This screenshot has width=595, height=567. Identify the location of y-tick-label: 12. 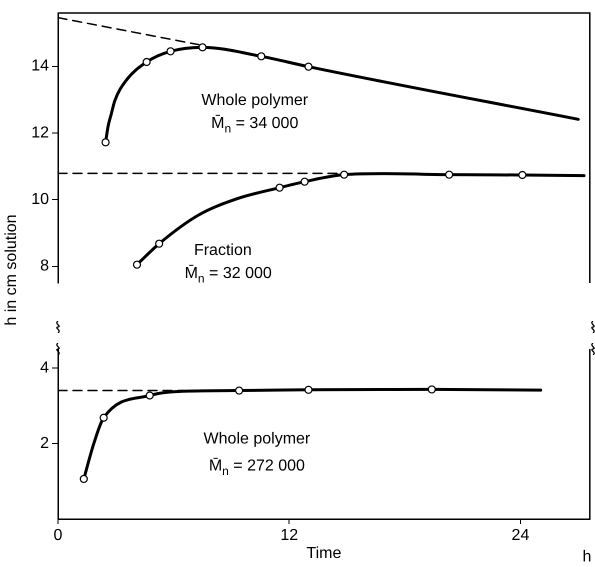
(40, 133).